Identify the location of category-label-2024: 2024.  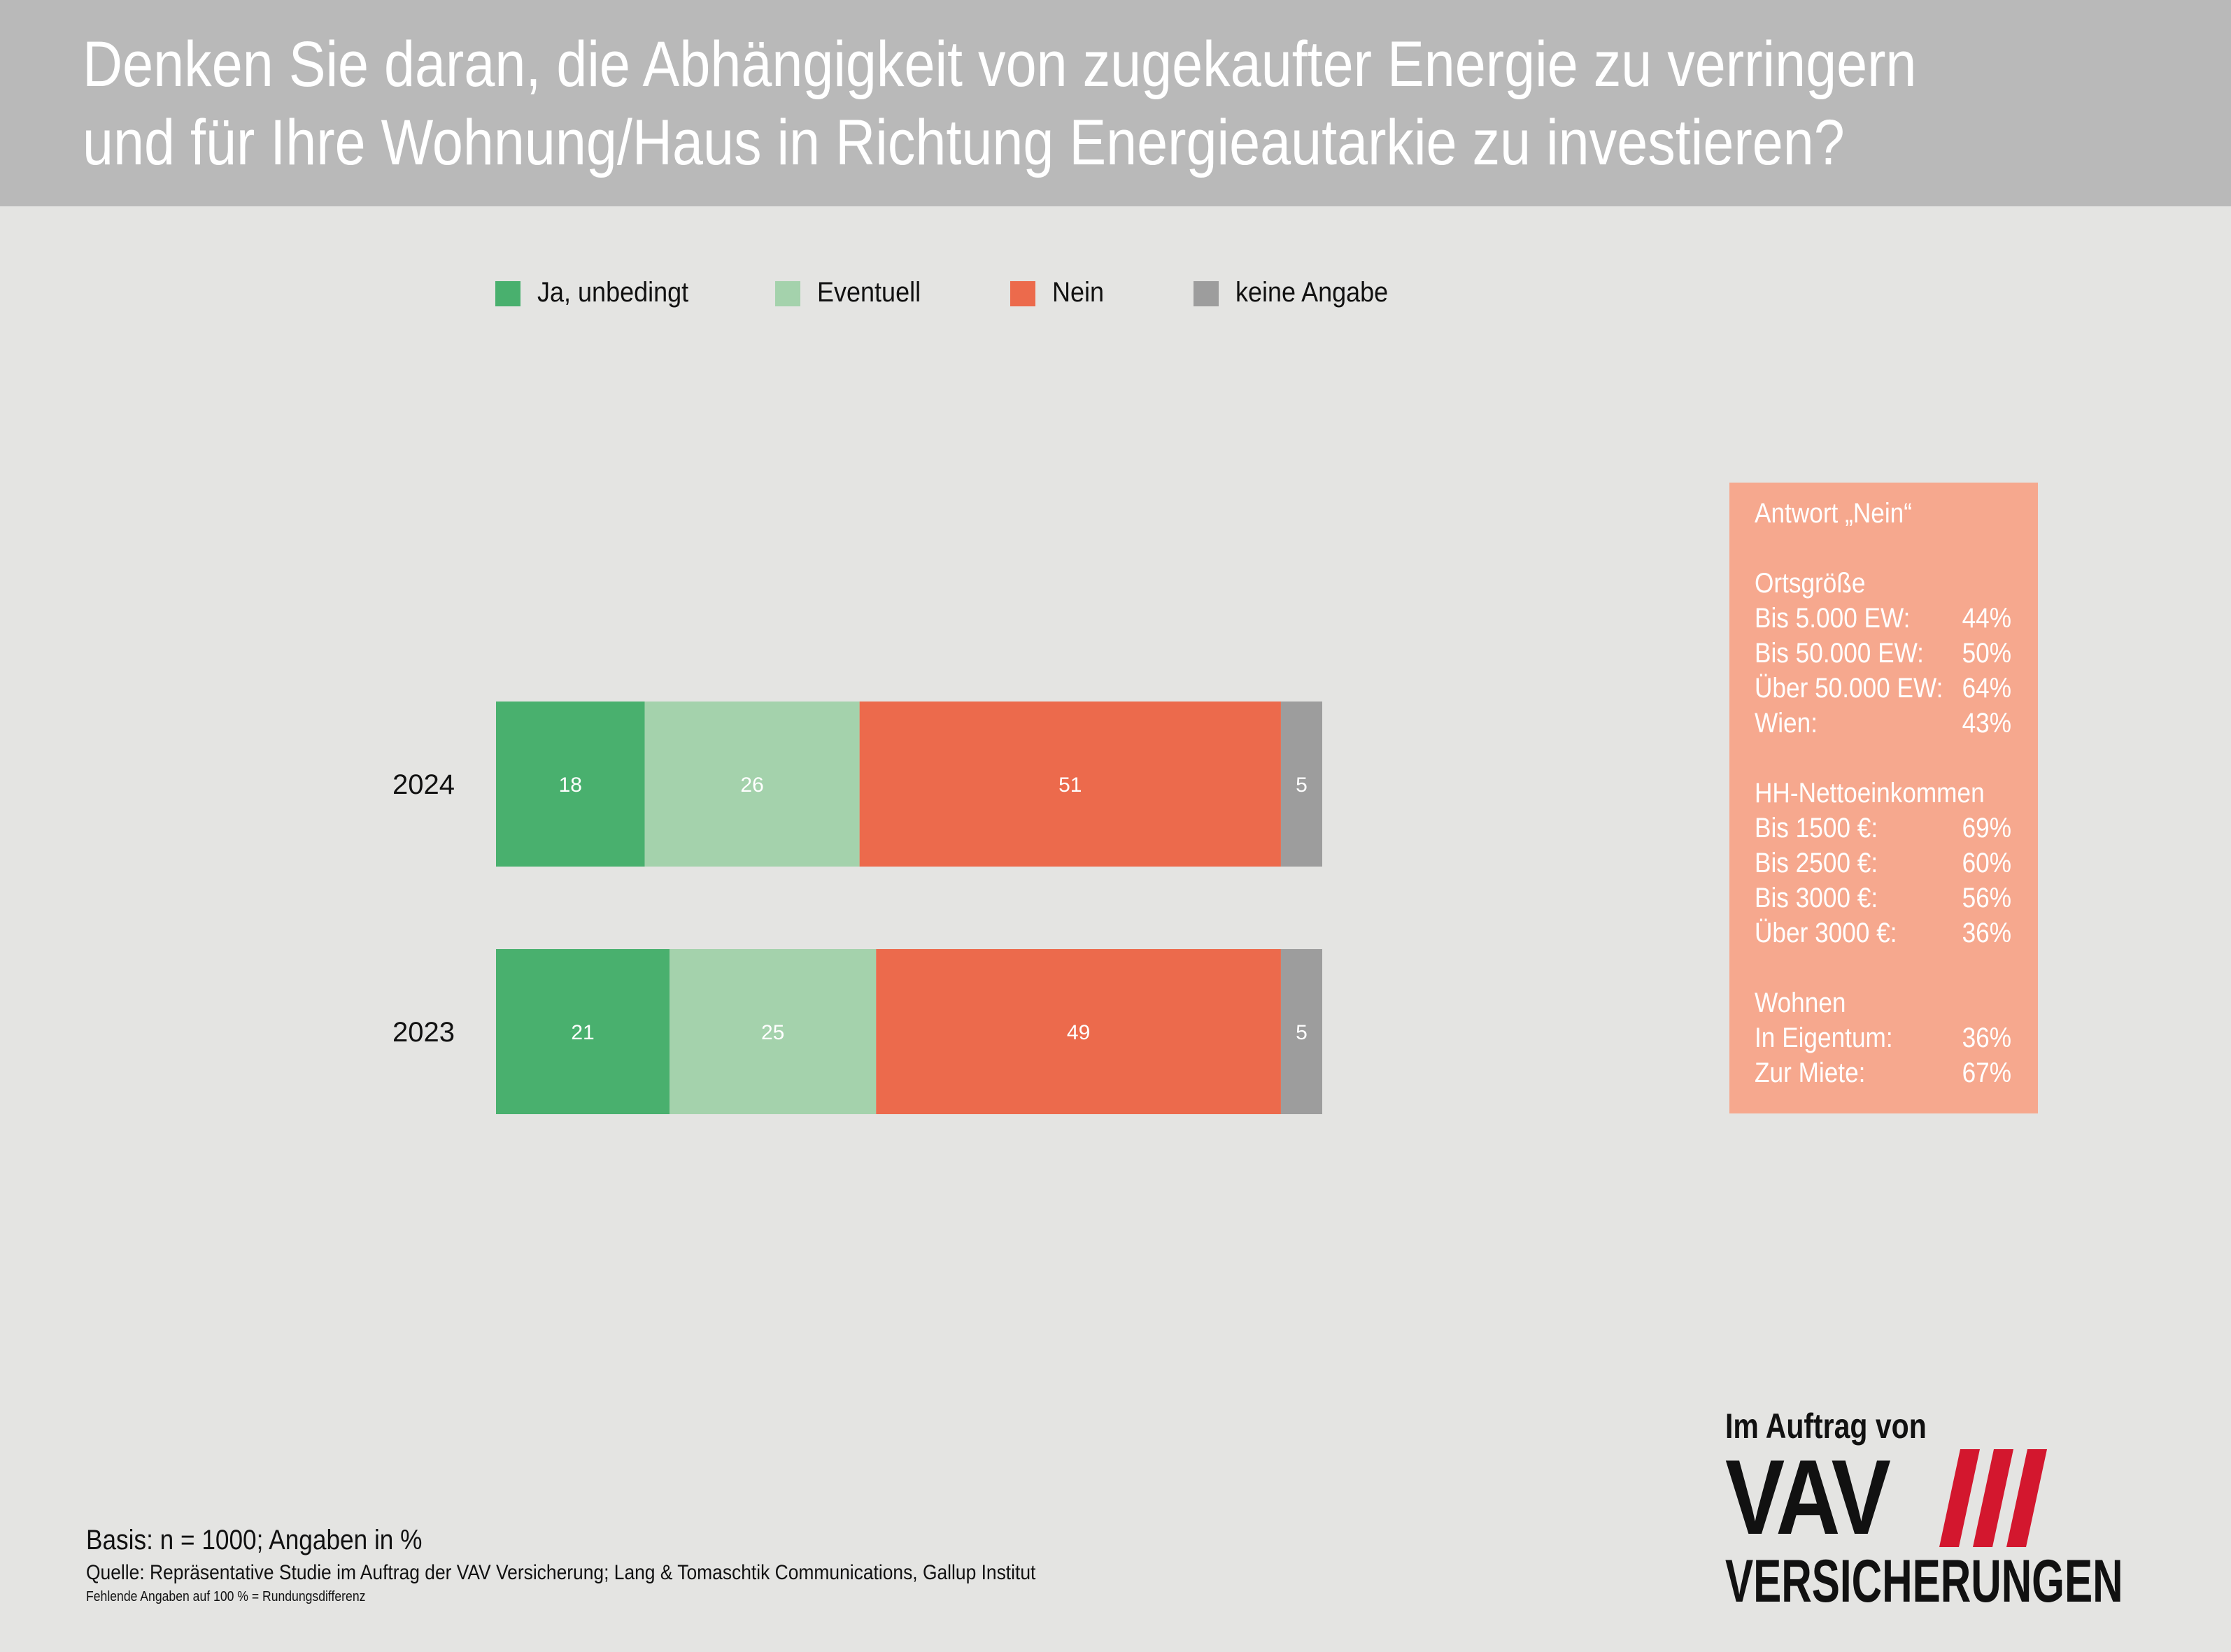
(423, 784).